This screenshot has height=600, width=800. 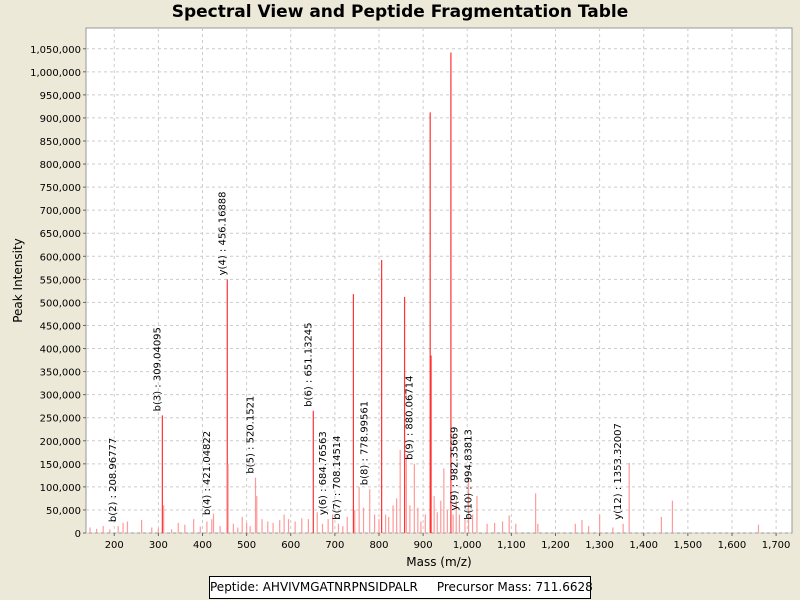 I want to click on x-tick-label: 800, so click(x=378, y=545).